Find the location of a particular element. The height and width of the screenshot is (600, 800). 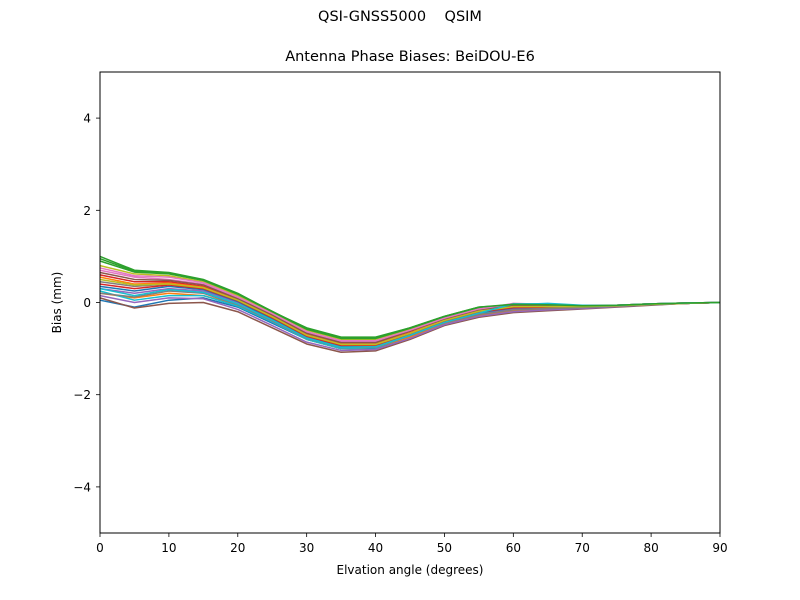

x-tick-label: 30 is located at coordinates (306, 548).